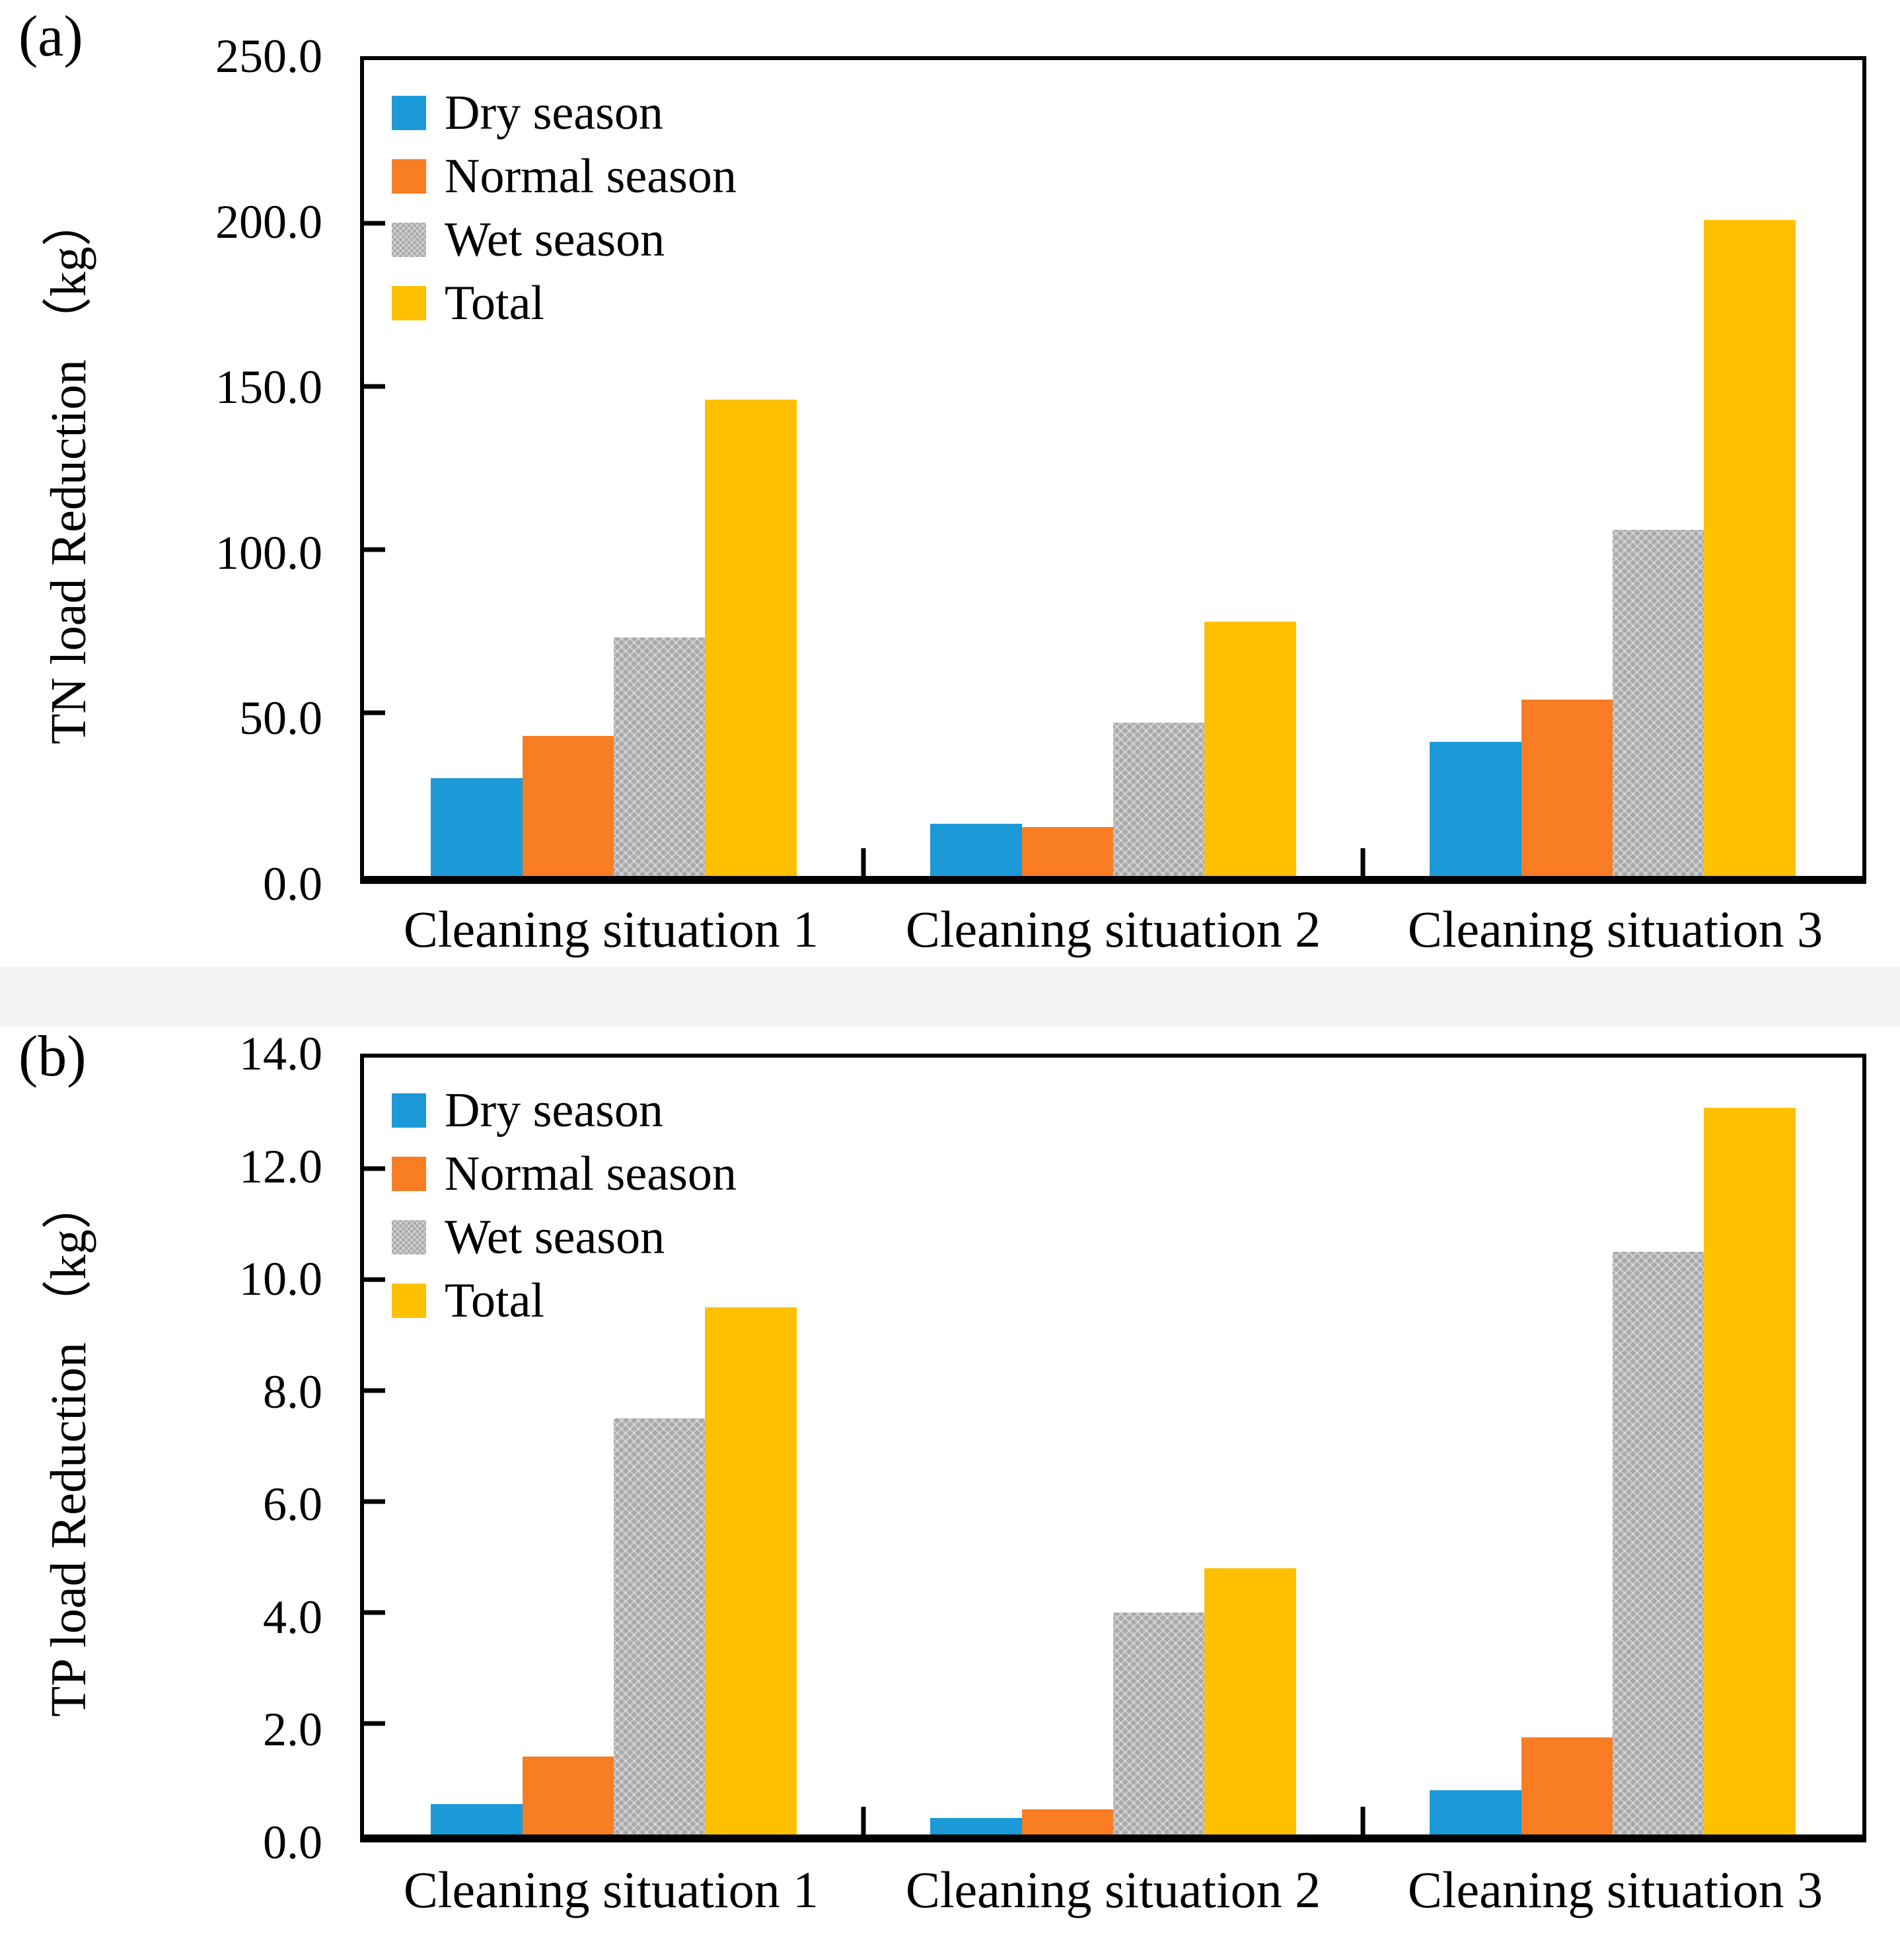 This screenshot has height=1960, width=1900. I want to click on panel-b-letter: (b), so click(52, 1057).